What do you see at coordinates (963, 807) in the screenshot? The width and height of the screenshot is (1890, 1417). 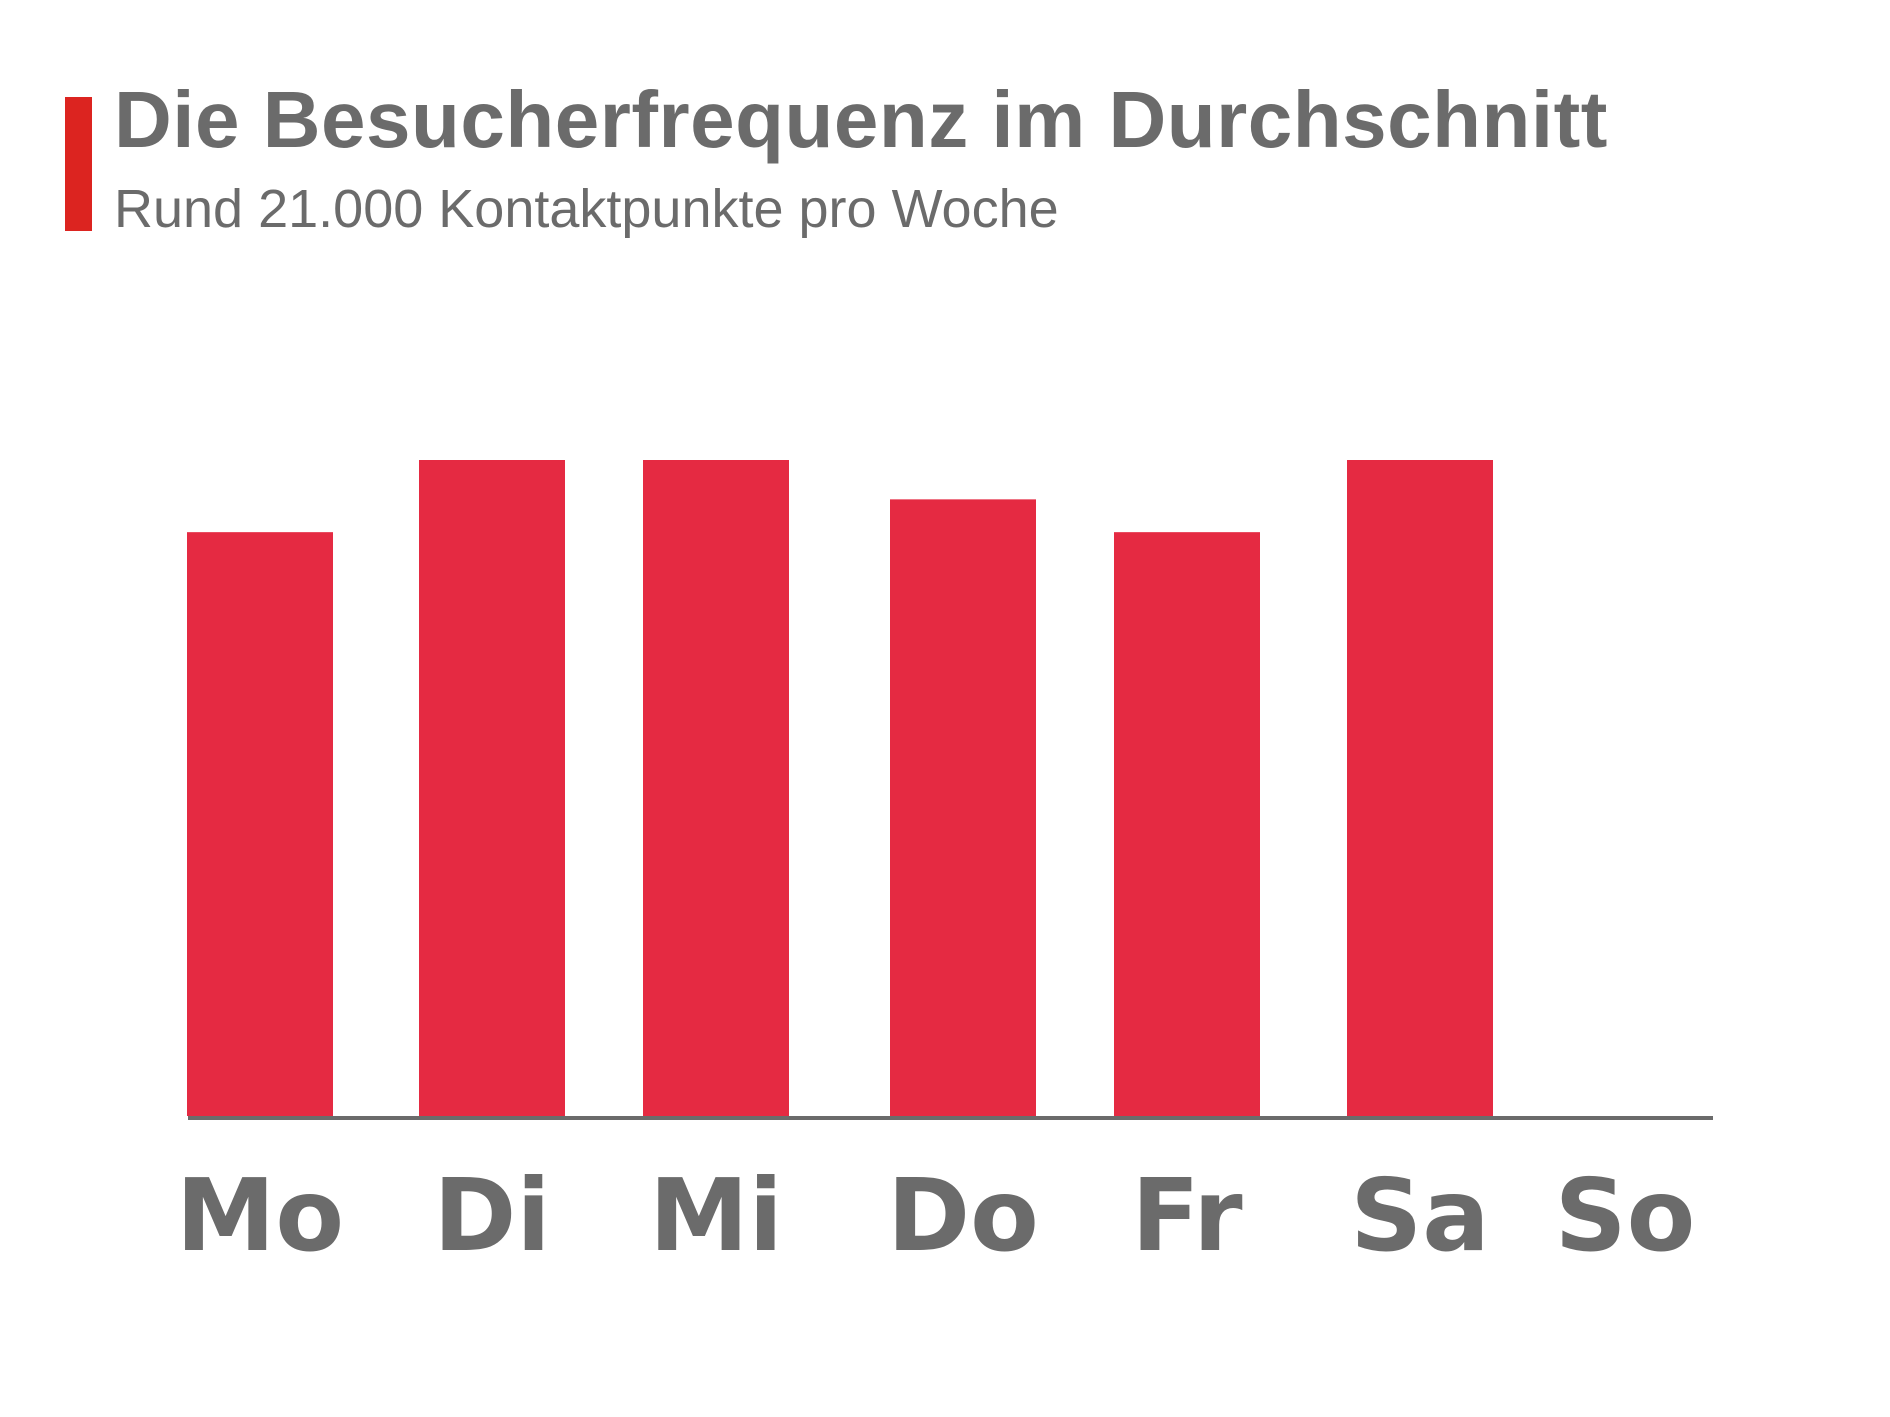 I see `bar-do` at bounding box center [963, 807].